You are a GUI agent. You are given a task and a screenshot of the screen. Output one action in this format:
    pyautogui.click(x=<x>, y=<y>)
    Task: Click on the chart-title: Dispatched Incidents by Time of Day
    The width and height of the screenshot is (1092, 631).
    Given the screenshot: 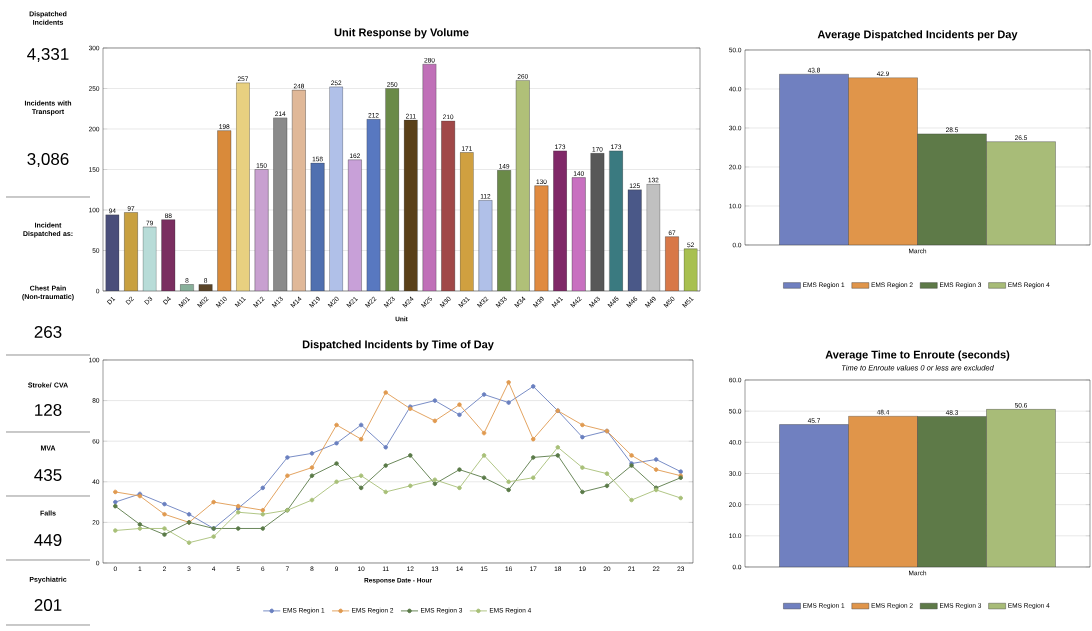 What is the action you would take?
    pyautogui.click(x=398, y=345)
    